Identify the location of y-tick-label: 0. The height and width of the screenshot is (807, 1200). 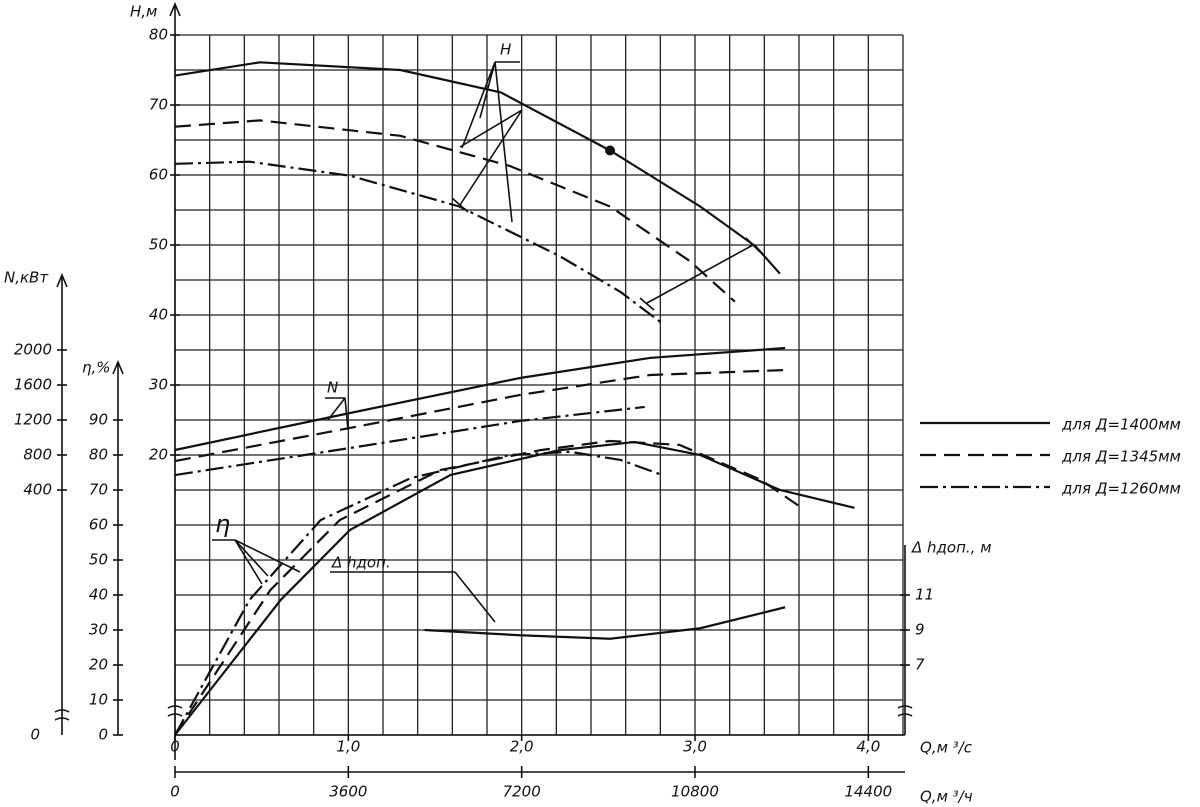
(103, 735).